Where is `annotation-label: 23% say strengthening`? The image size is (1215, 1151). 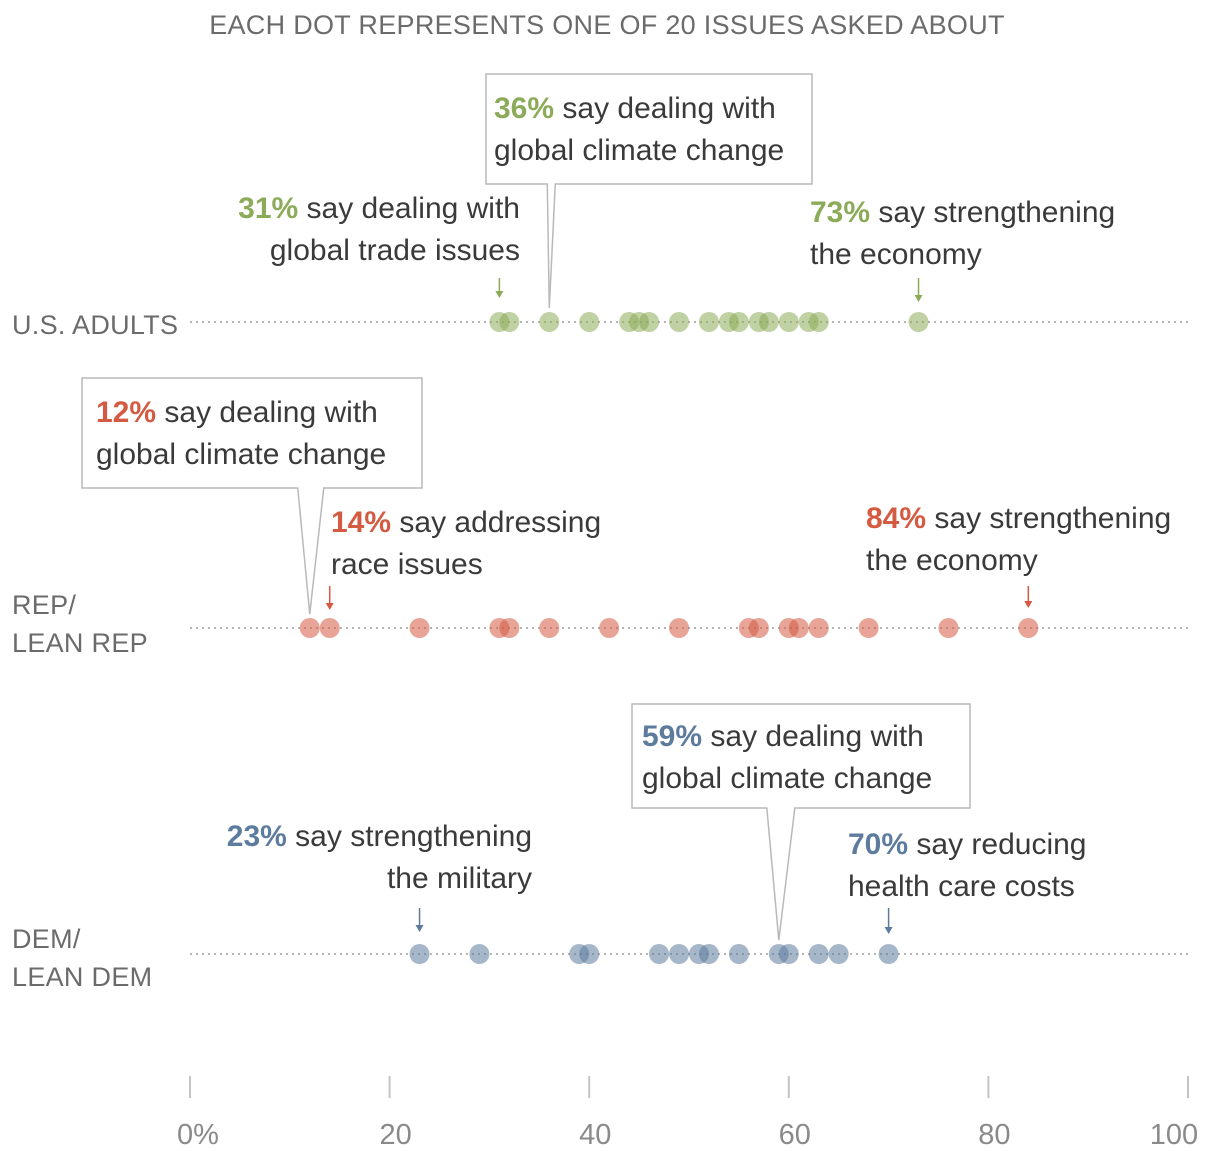 annotation-label: 23% say strengthening is located at coordinates (379, 836).